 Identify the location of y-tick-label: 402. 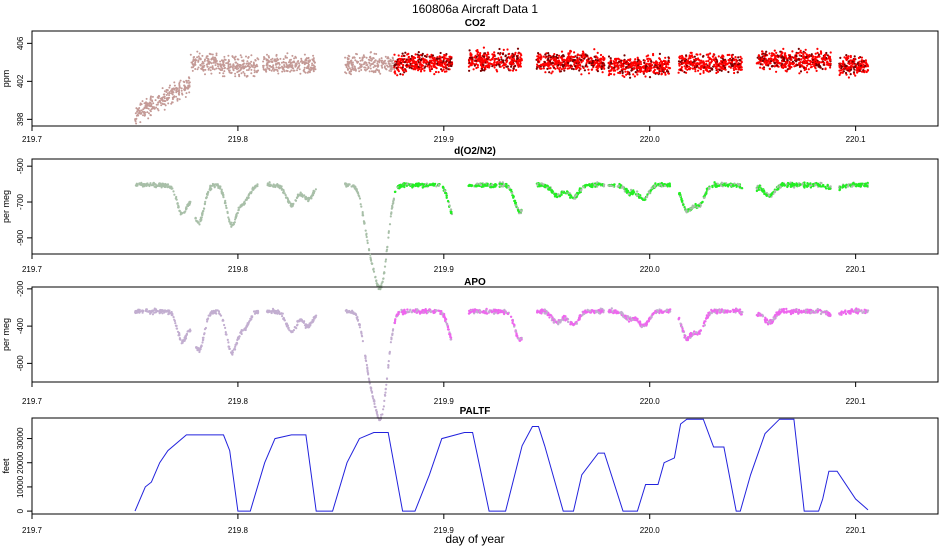
(20, 81).